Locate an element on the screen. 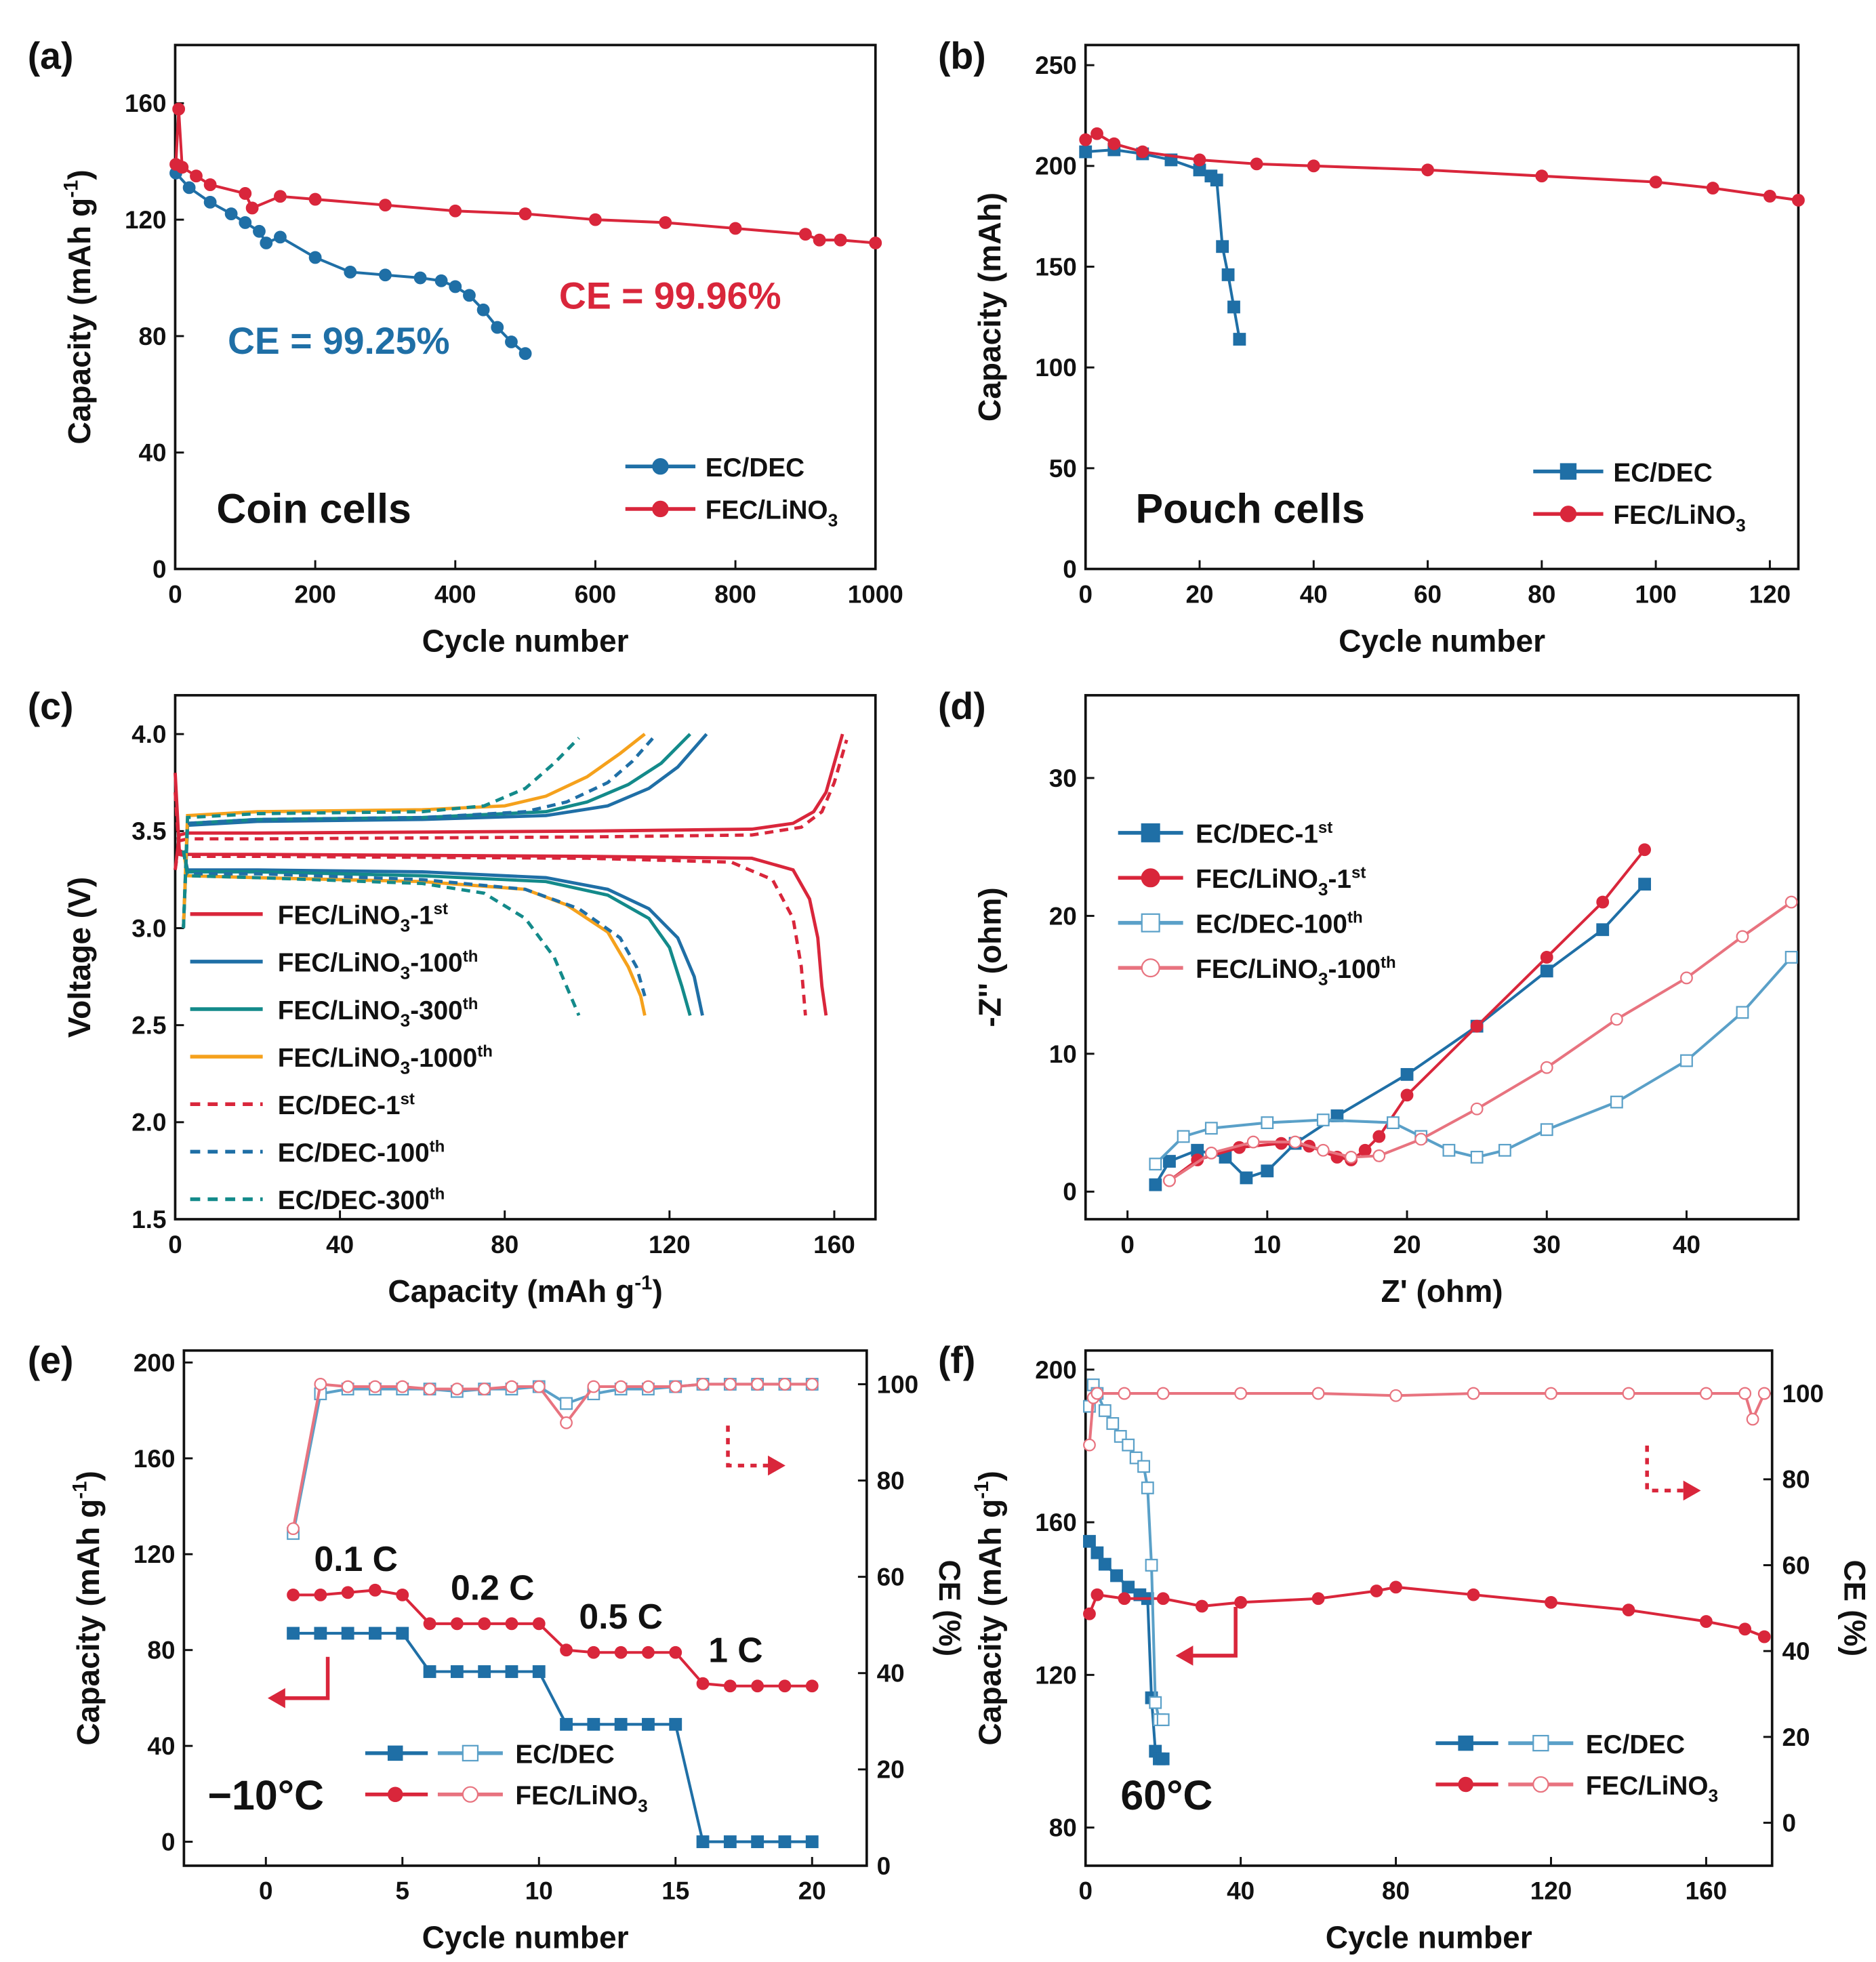 Image resolution: width=1876 pixels, height=1962 pixels. legend-label: FEC/LiNO3-100th is located at coordinates (1296, 972).